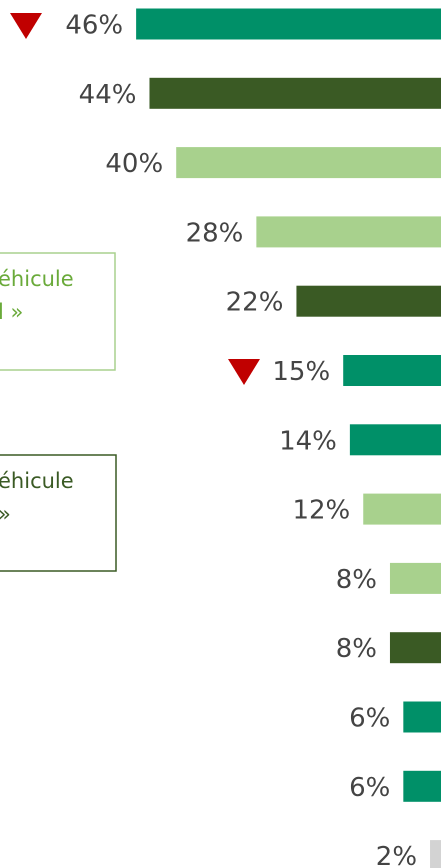 Image resolution: width=441 pixels, height=868 pixels. Describe the element at coordinates (134, 164) in the screenshot. I see `value-label: 40%` at that location.